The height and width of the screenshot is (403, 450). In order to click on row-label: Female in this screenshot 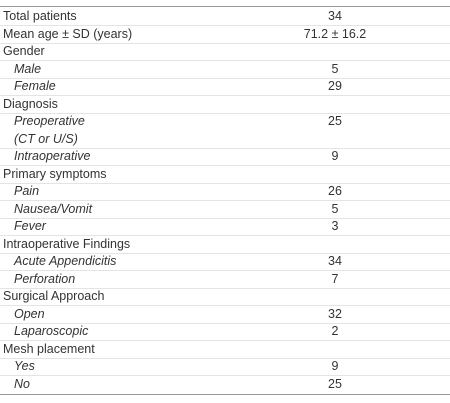, I will do `click(35, 86)`.